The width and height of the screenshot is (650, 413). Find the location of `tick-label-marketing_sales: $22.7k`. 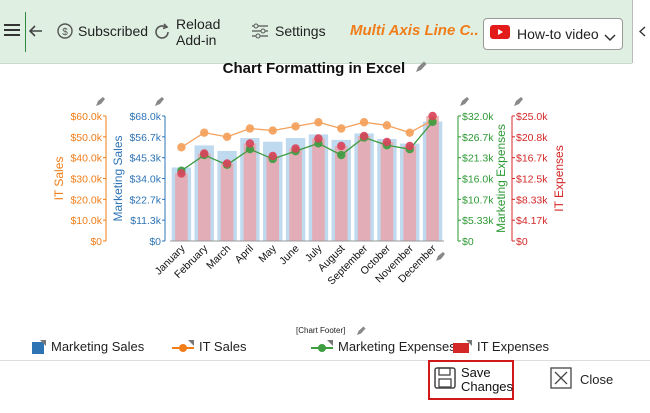

tick-label-marketing_sales: $22.7k is located at coordinates (145, 200).